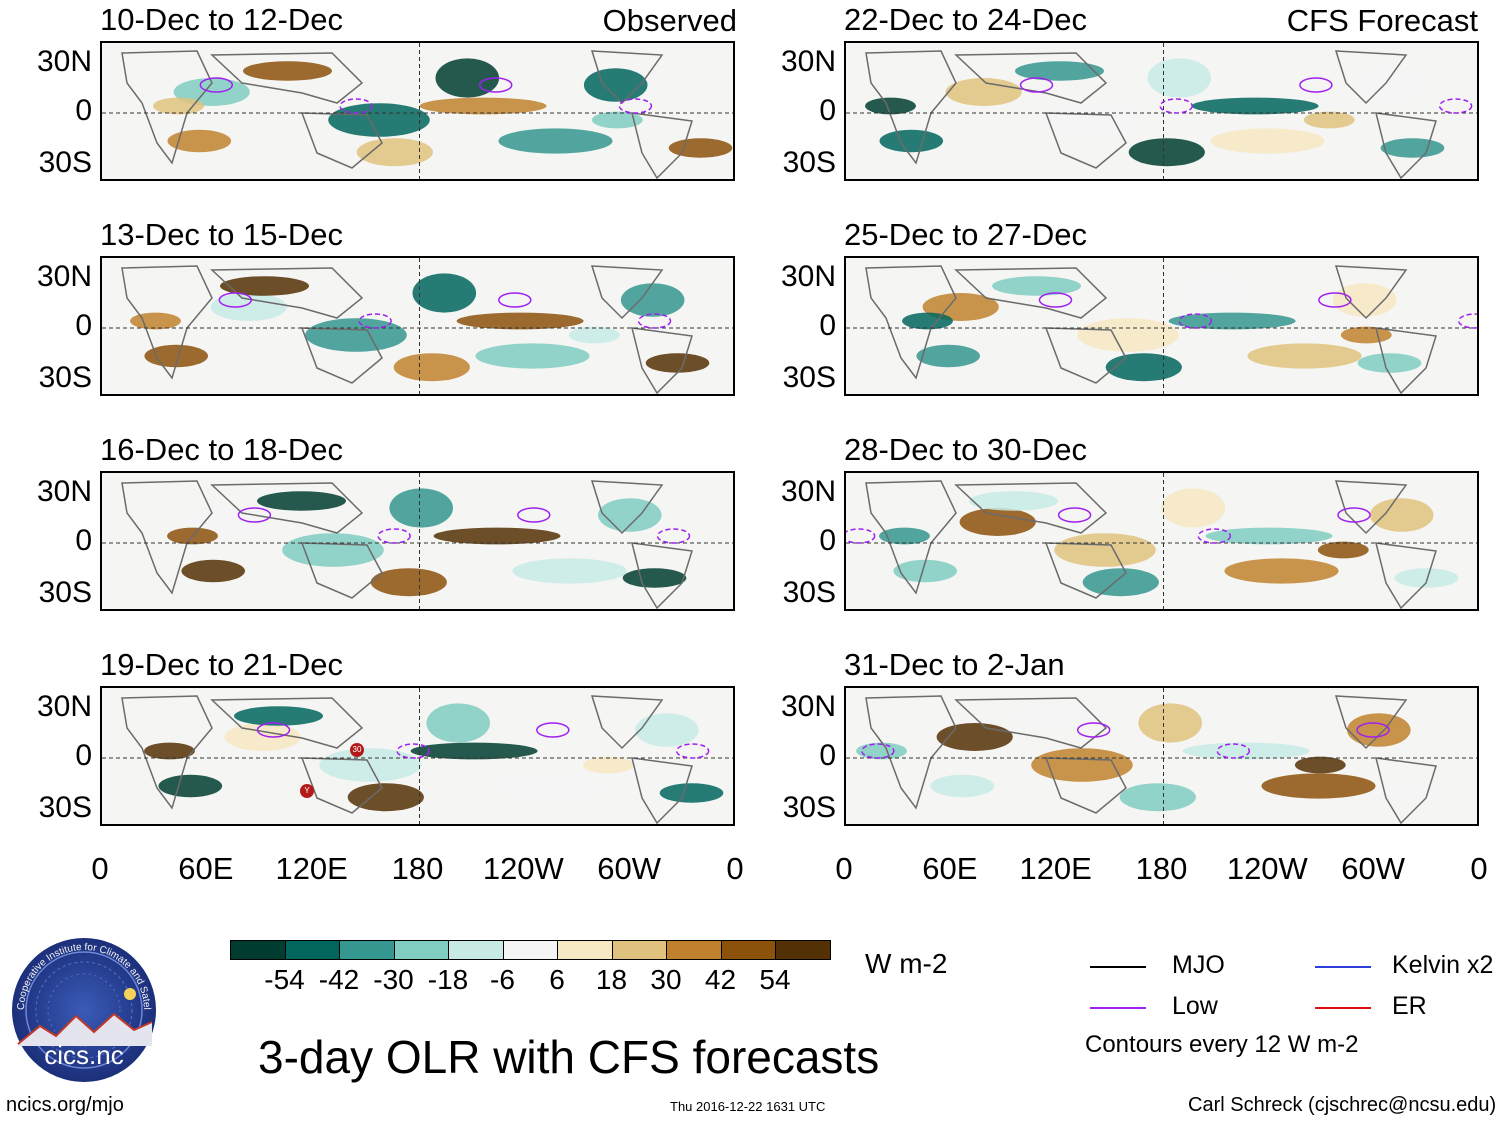  What do you see at coordinates (339, 979) in the screenshot?
I see `colorbar-label: -42` at bounding box center [339, 979].